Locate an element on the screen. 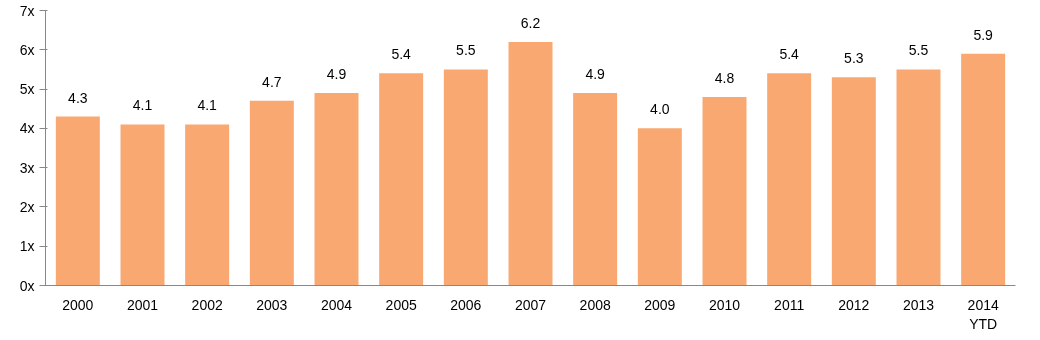  data-label: 4.8 is located at coordinates (724, 77).